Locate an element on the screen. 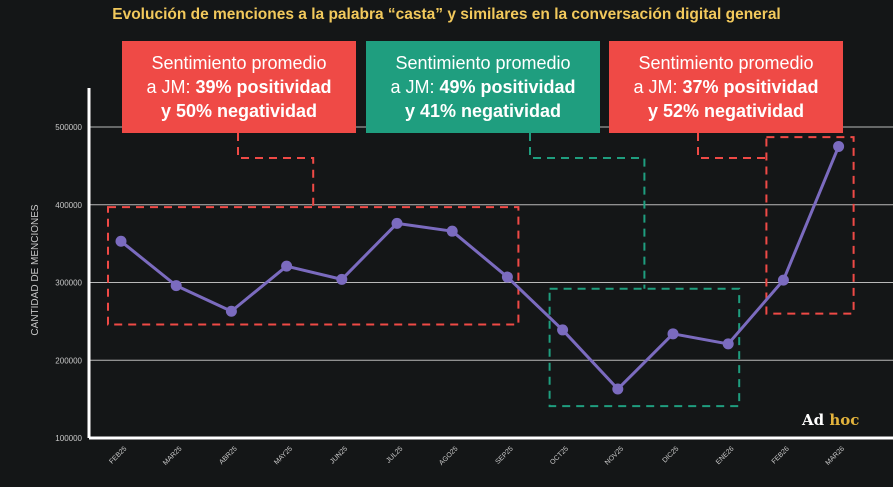 This screenshot has height=487, width=893. x-tick-label: FEB25 is located at coordinates (118, 455).